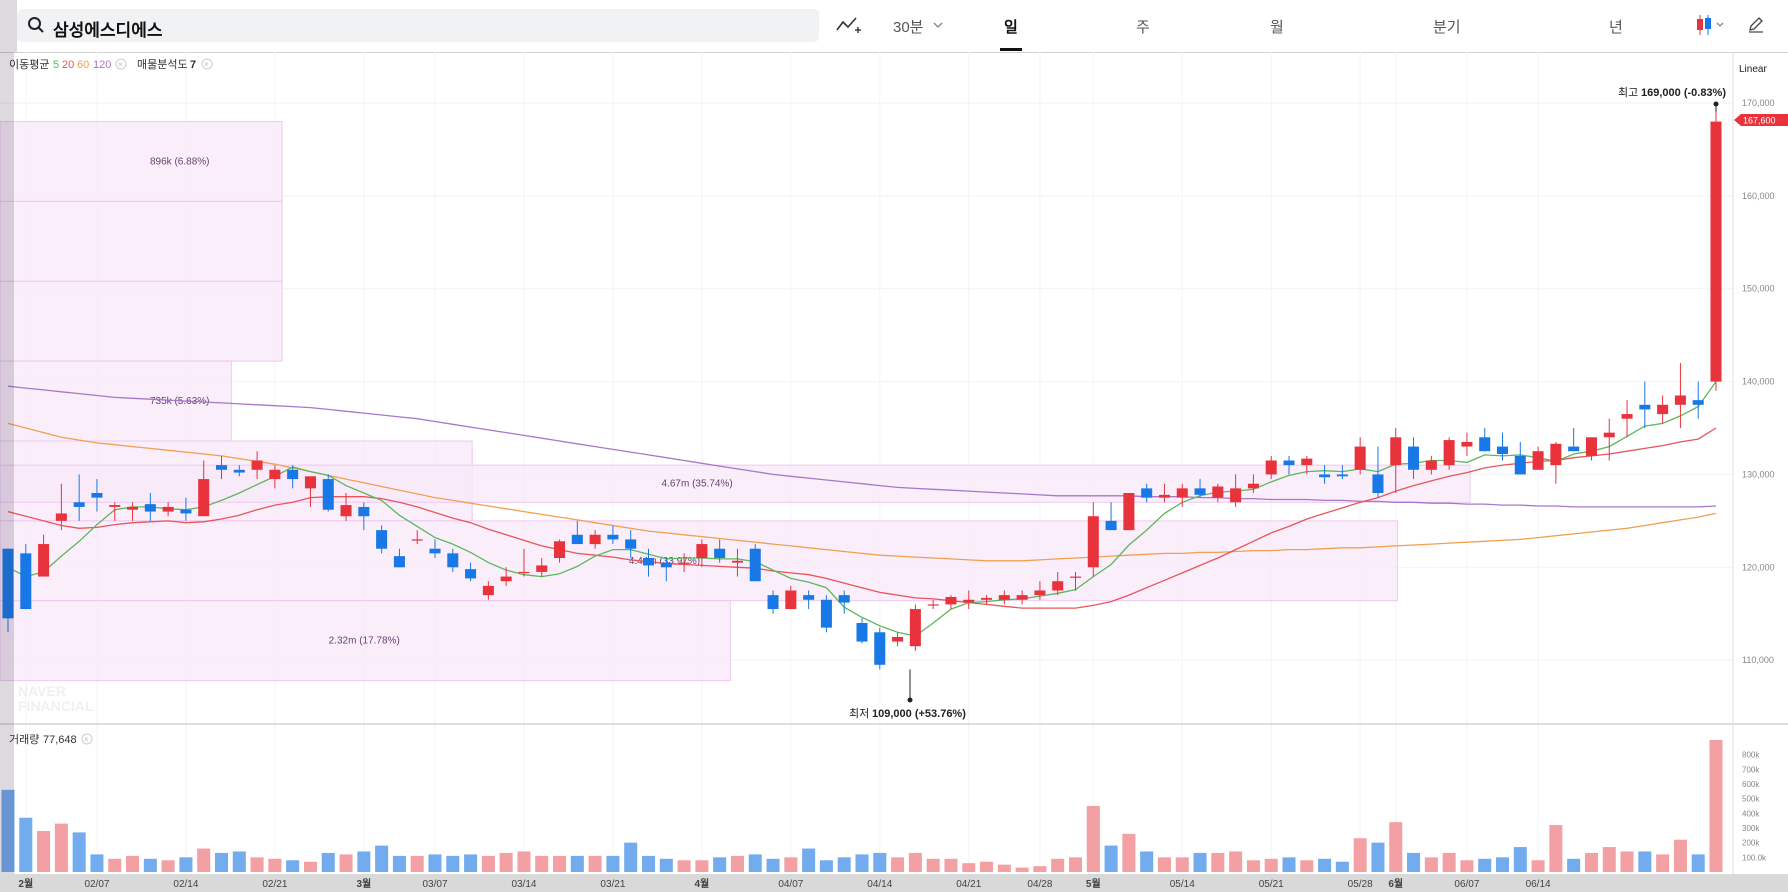 The image size is (1788, 892). Describe the element at coordinates (1751, 813) in the screenshot. I see `volume-tick-label: 400k` at that location.